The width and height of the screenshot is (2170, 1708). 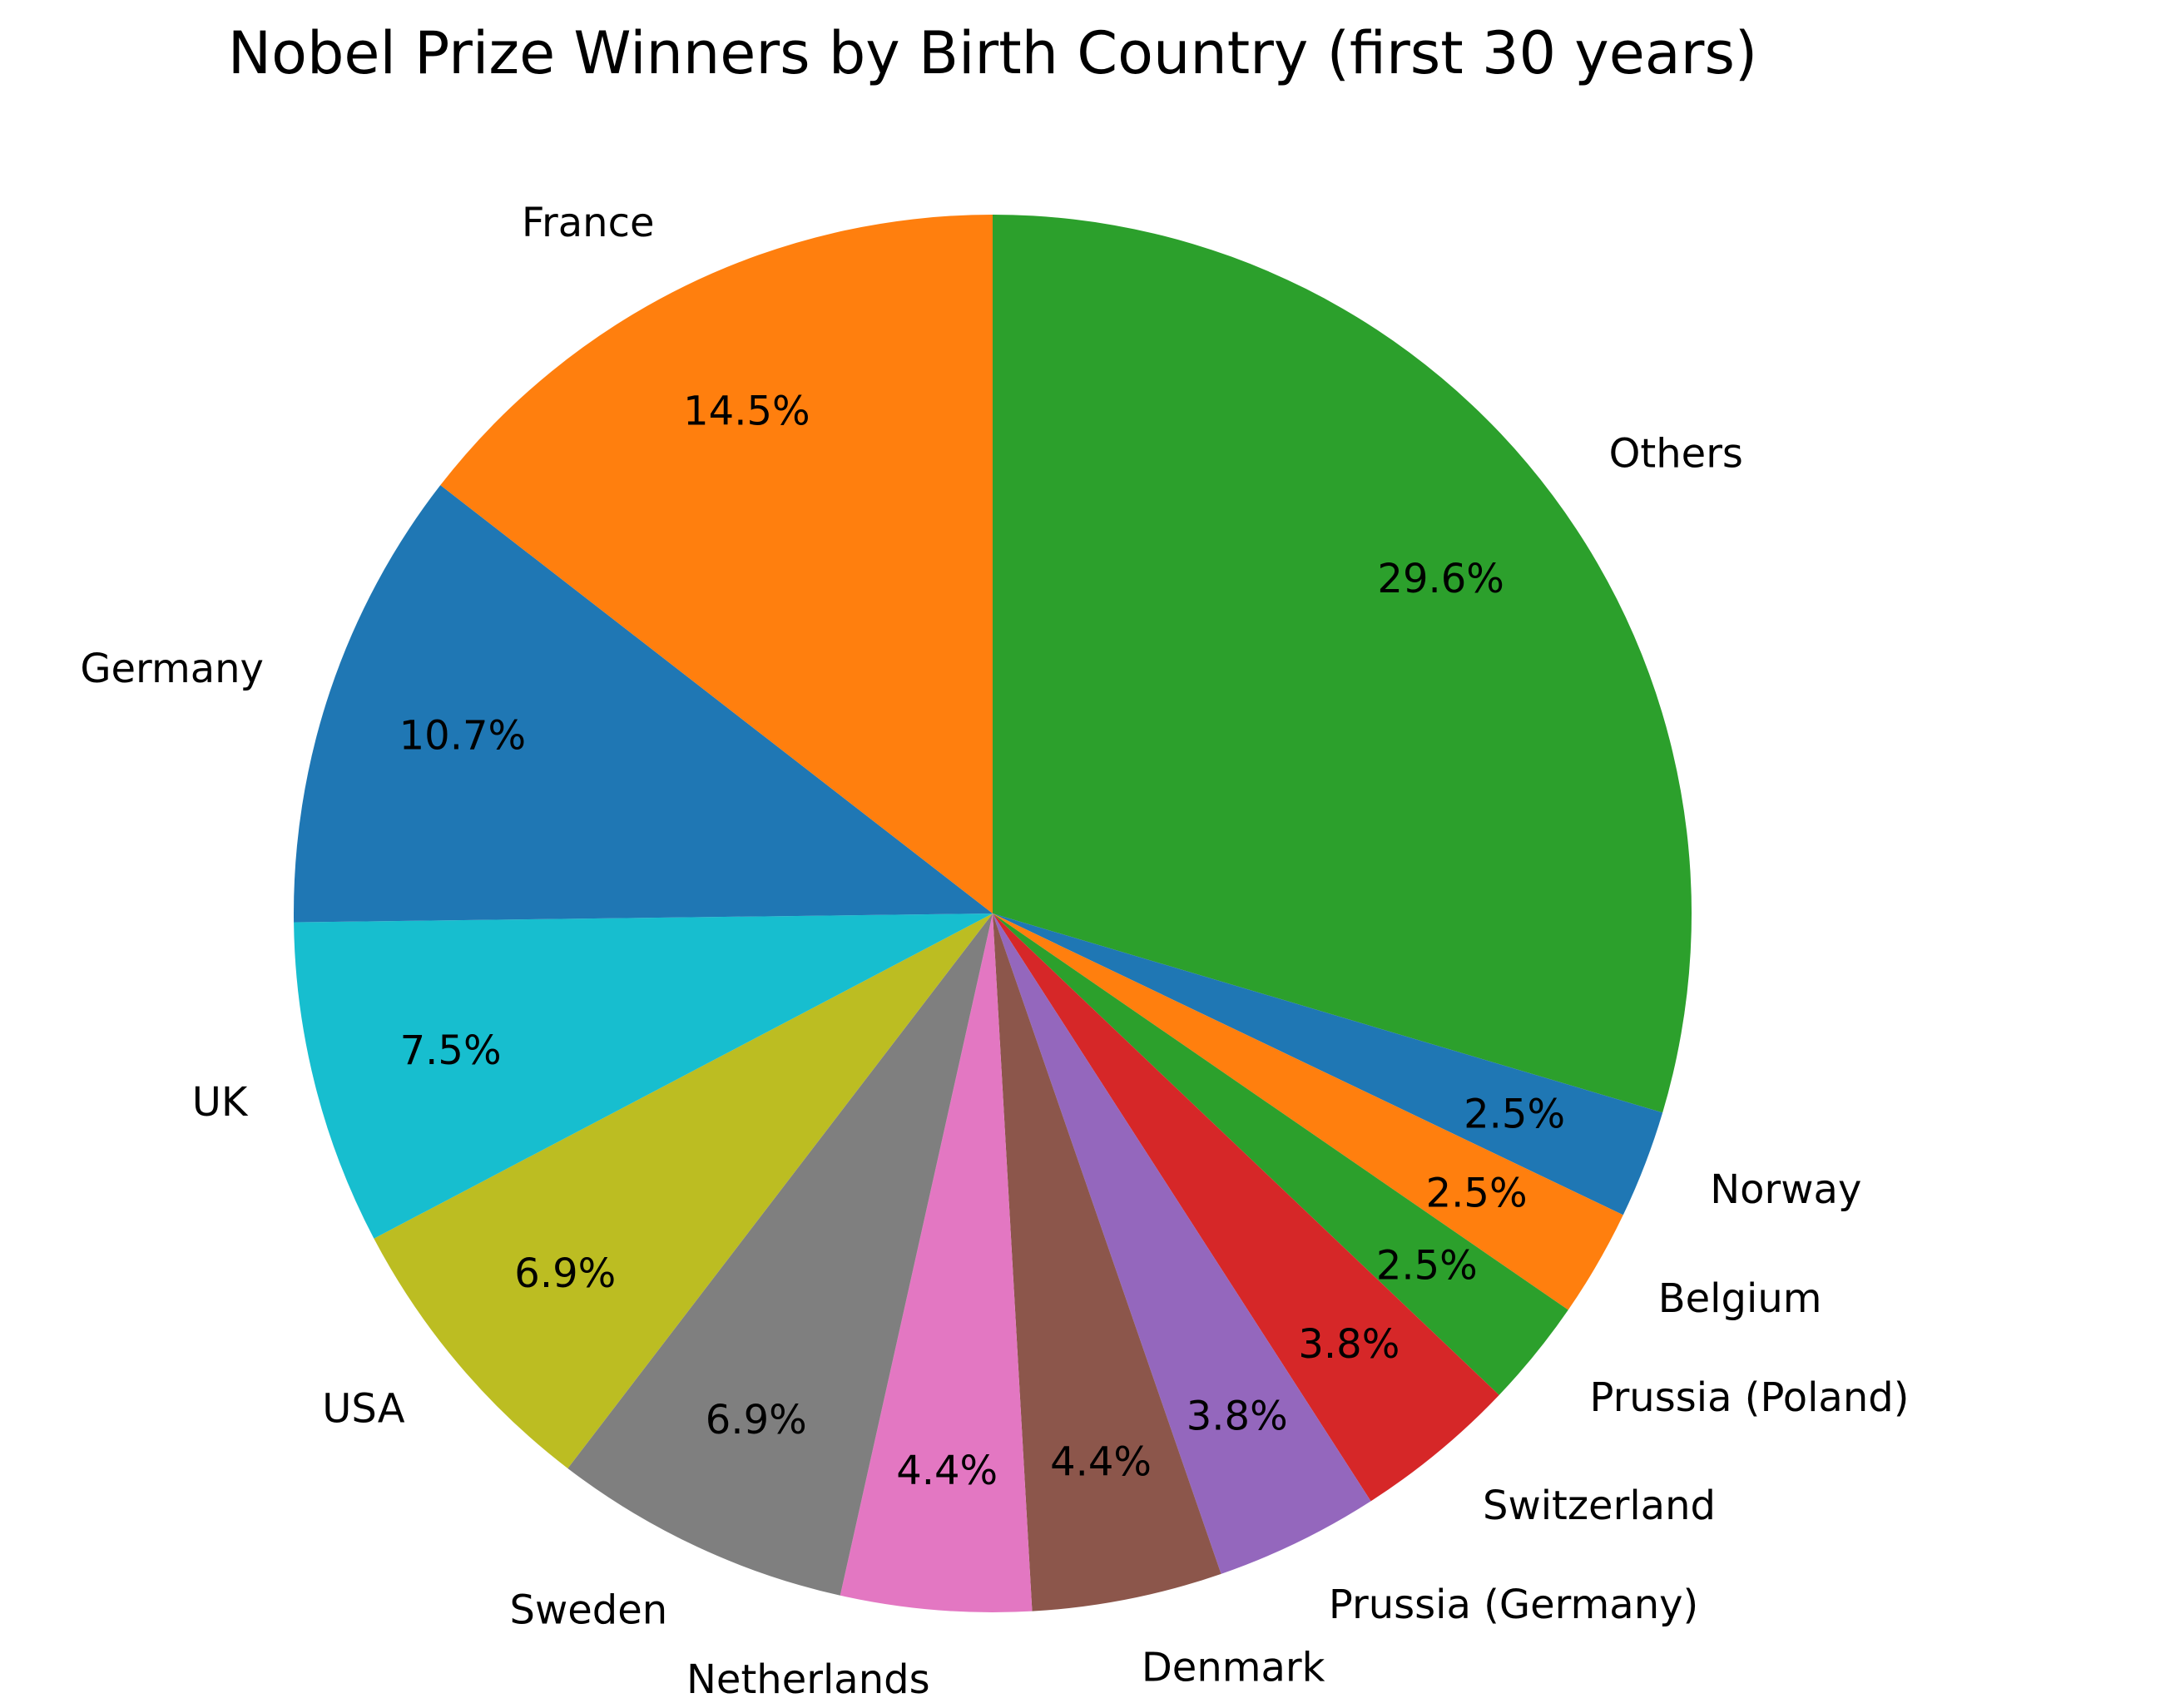 I want to click on slice-label-others: Others, so click(x=1676, y=454).